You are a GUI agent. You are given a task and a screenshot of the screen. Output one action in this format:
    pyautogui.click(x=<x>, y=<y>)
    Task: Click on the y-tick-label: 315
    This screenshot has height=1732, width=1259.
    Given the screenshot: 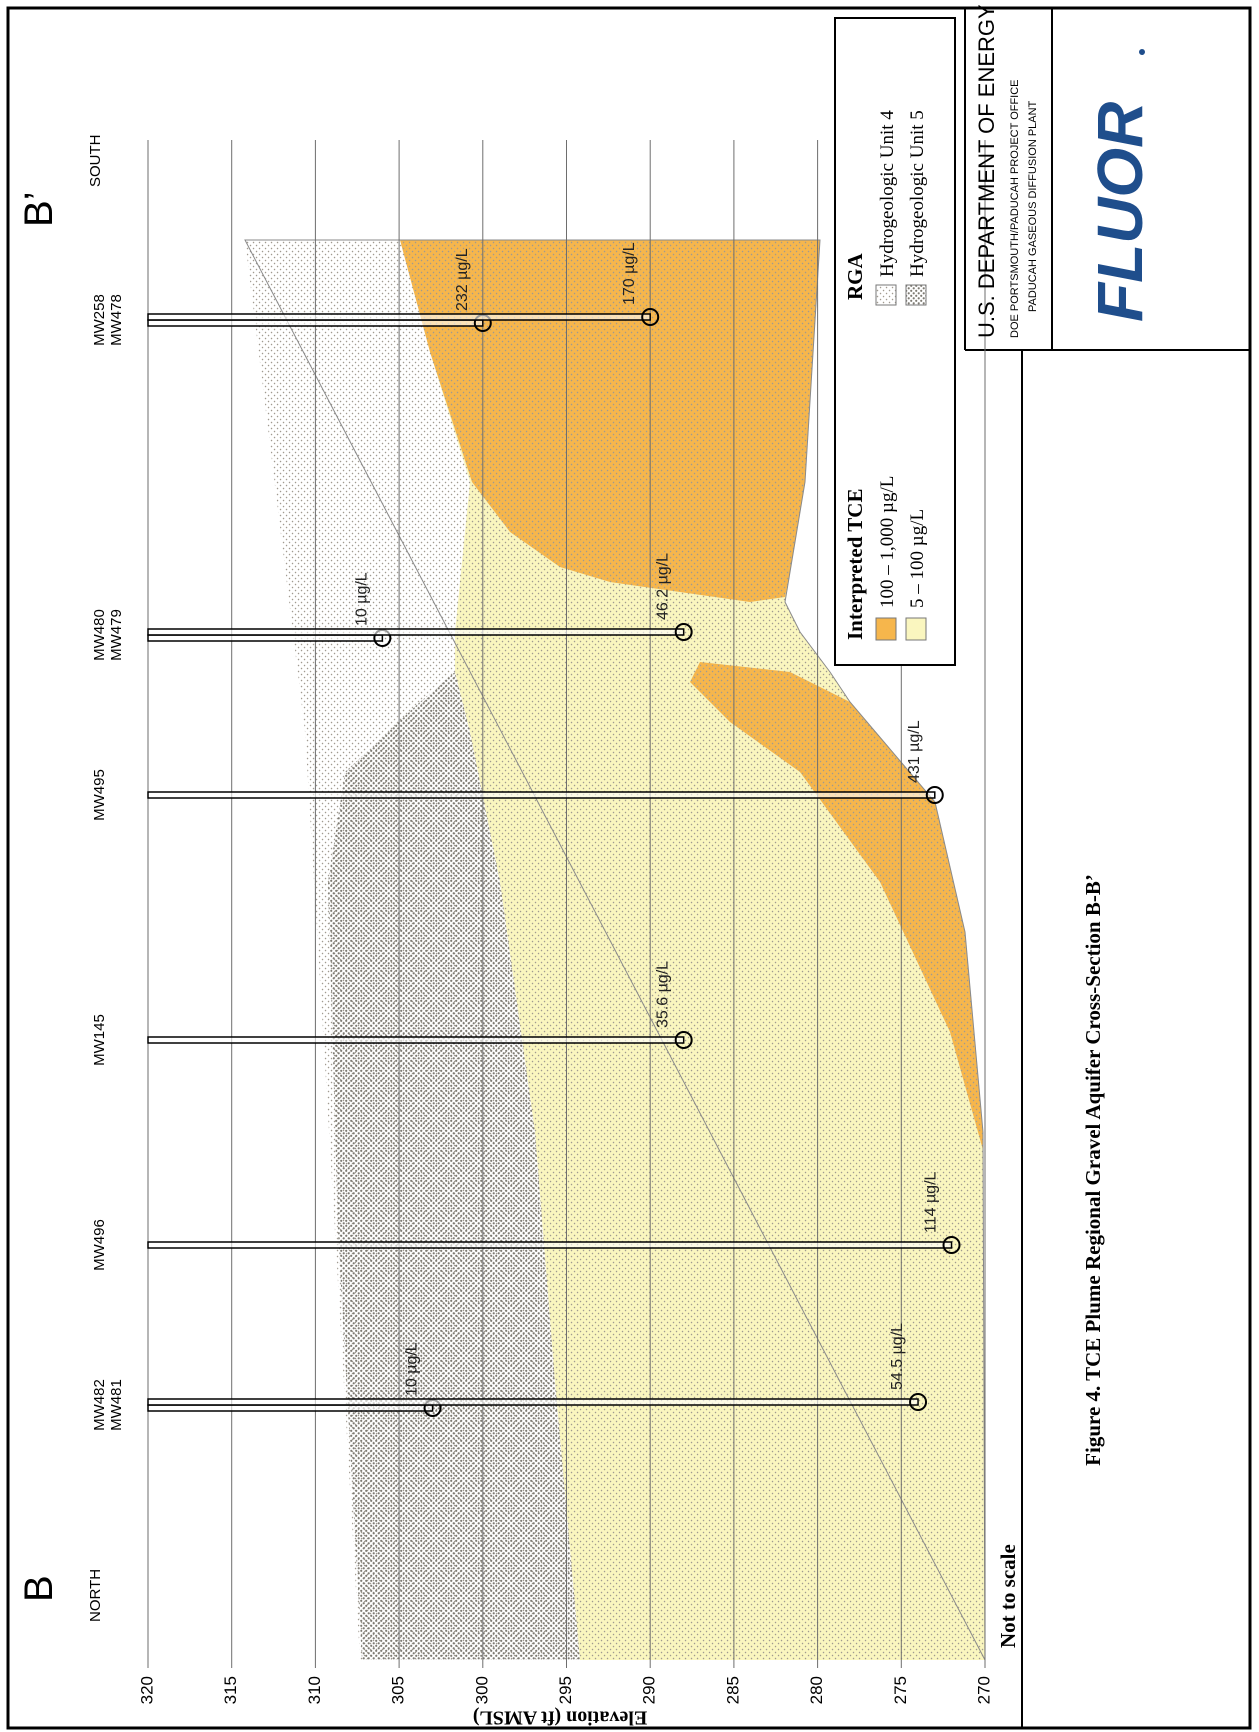 What is the action you would take?
    pyautogui.click(x=230, y=1690)
    